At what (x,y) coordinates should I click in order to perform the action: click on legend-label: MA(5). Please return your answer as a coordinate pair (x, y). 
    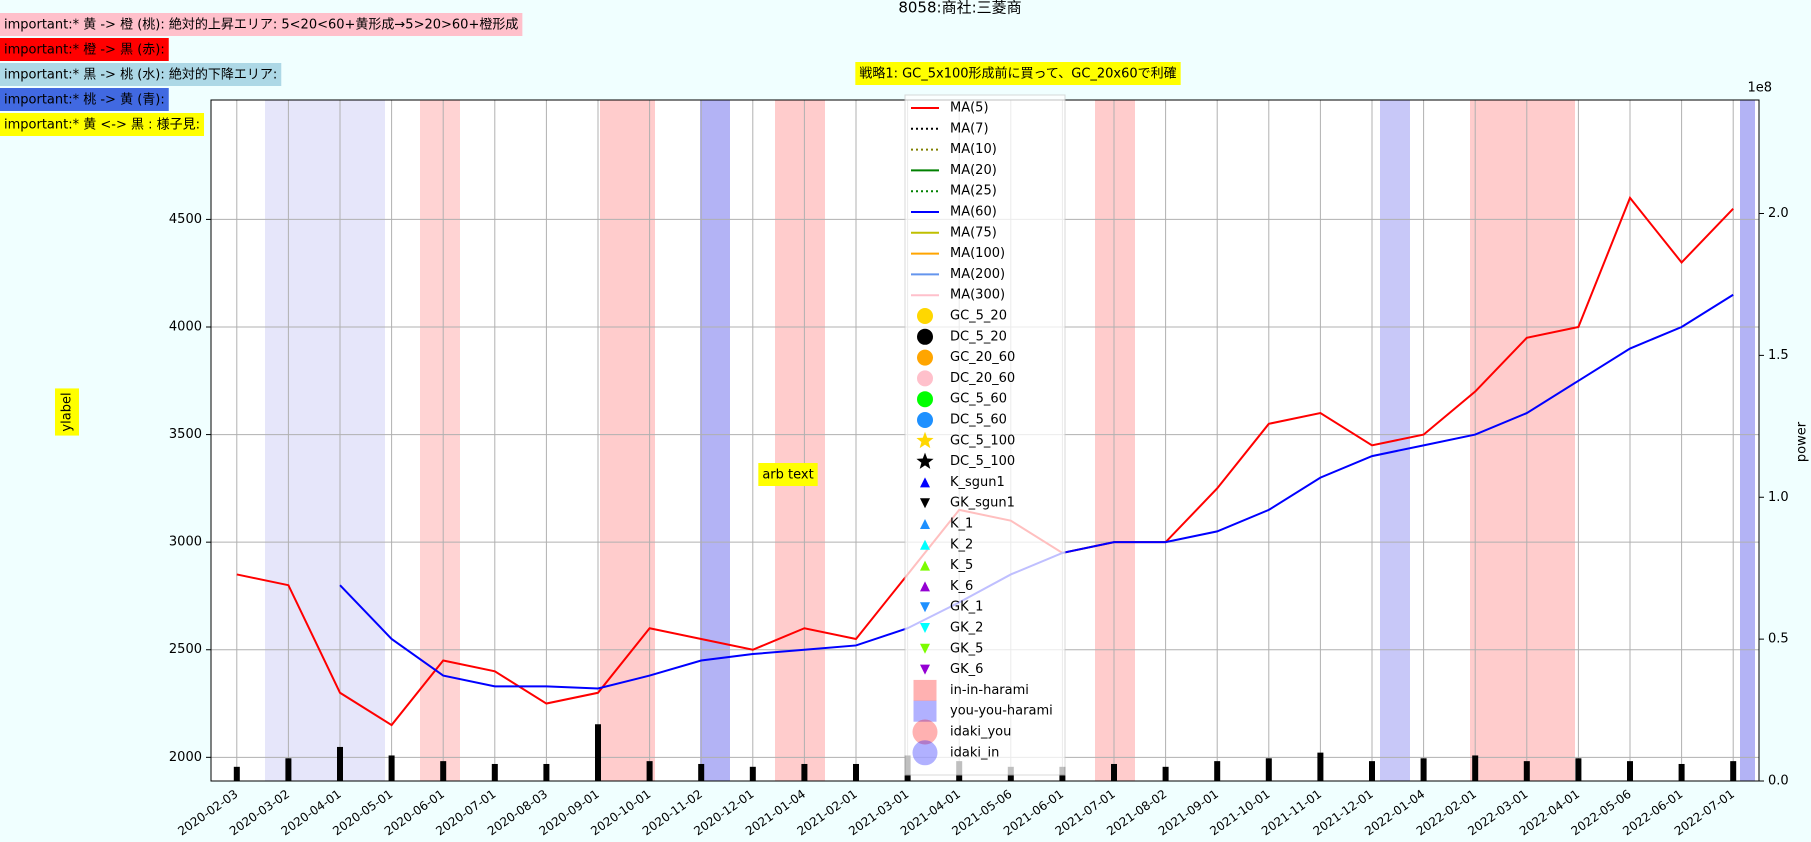
    Looking at the image, I should click on (969, 108).